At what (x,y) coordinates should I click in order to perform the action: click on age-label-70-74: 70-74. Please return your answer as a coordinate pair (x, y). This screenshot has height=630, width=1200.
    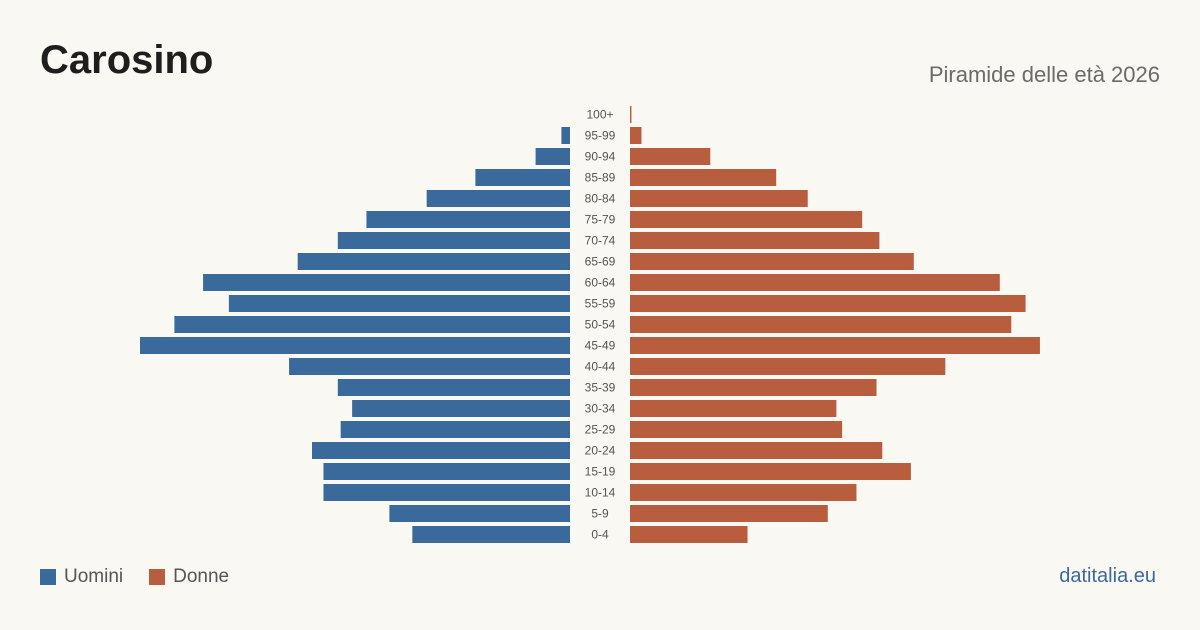
    Looking at the image, I should click on (600, 241).